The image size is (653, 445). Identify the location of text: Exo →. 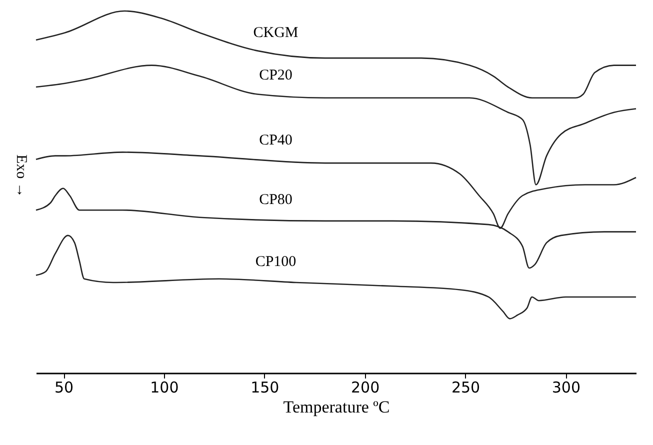
(21, 176).